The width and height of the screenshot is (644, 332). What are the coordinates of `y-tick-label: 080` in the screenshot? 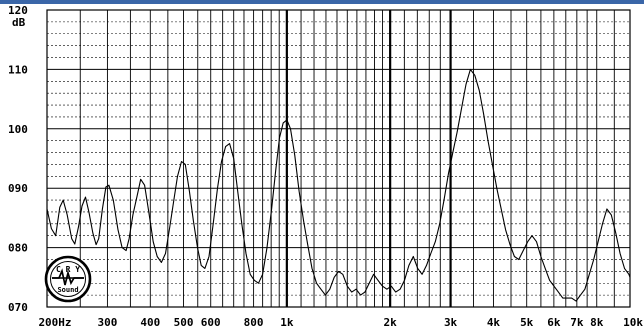 It's located at (18, 248).